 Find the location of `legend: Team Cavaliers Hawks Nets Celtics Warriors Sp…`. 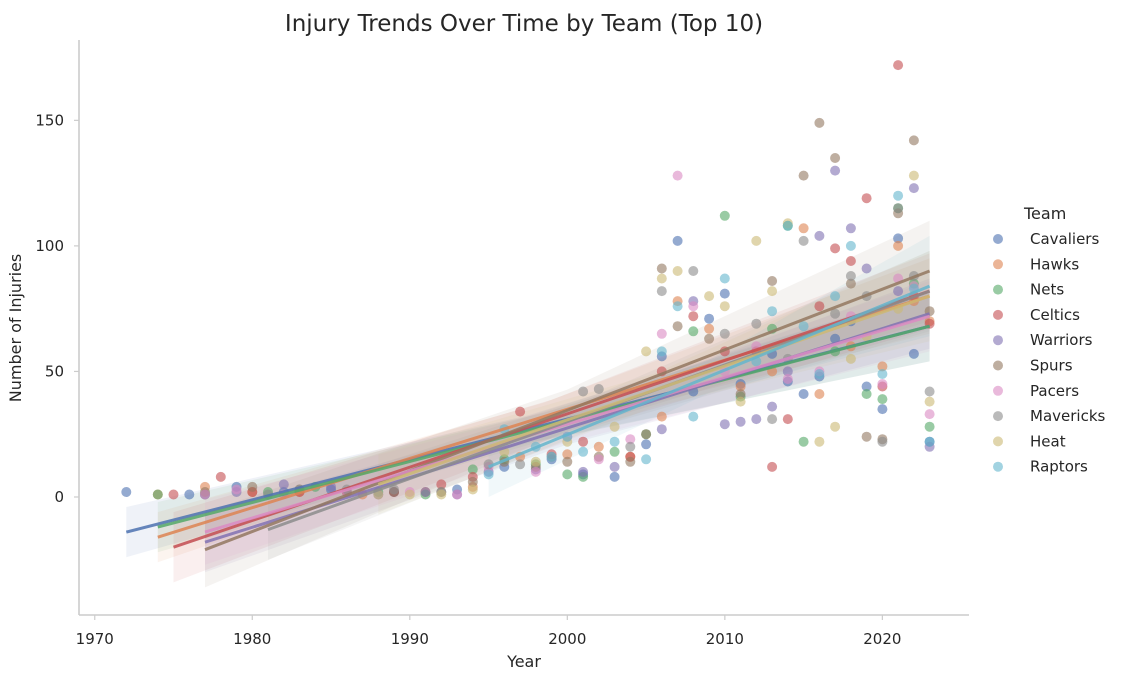

legend: Team Cavaliers Hawks Nets Celtics Warriors Sp… is located at coordinates (1049, 340).